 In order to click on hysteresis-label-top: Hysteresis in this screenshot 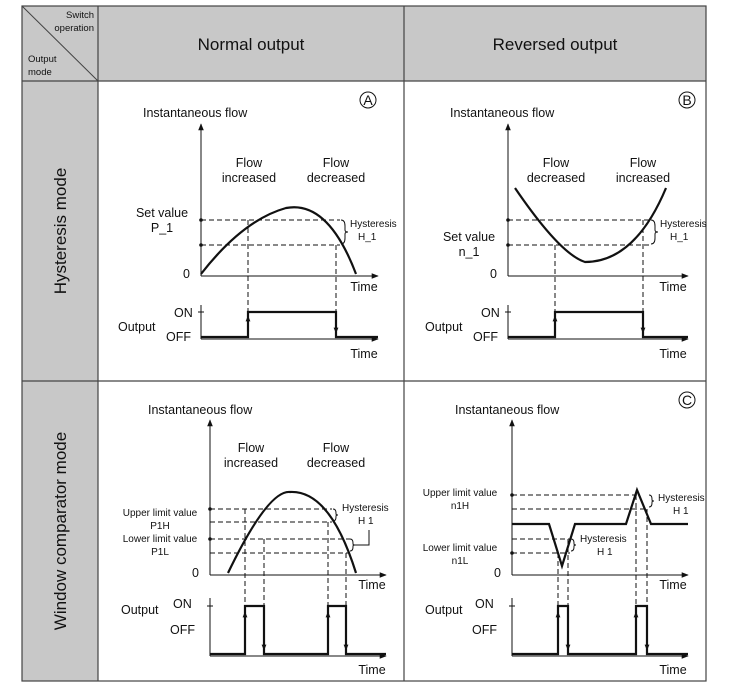, I will do `click(681, 498)`.